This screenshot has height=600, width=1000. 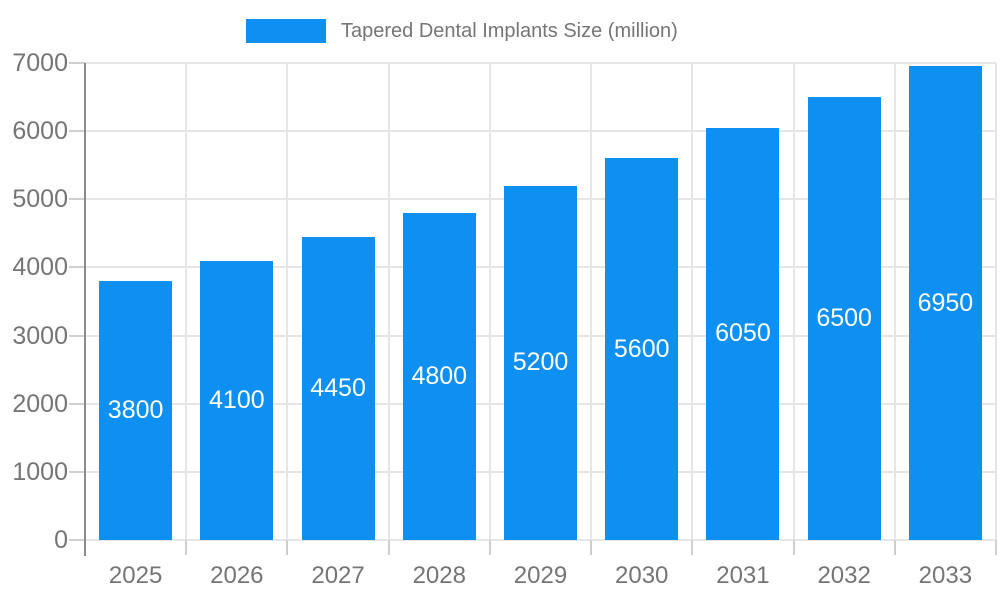 I want to click on bar-value-label: 3800, so click(x=135, y=410).